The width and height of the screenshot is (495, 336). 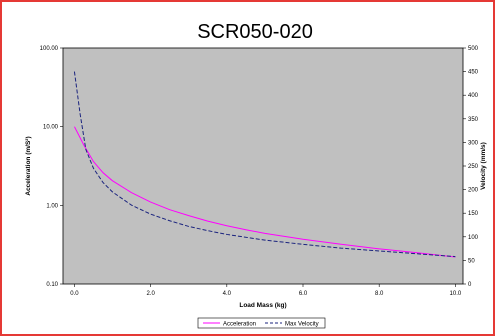 I want to click on y-right-axis-label: Velocity (mm/s), so click(x=483, y=166).